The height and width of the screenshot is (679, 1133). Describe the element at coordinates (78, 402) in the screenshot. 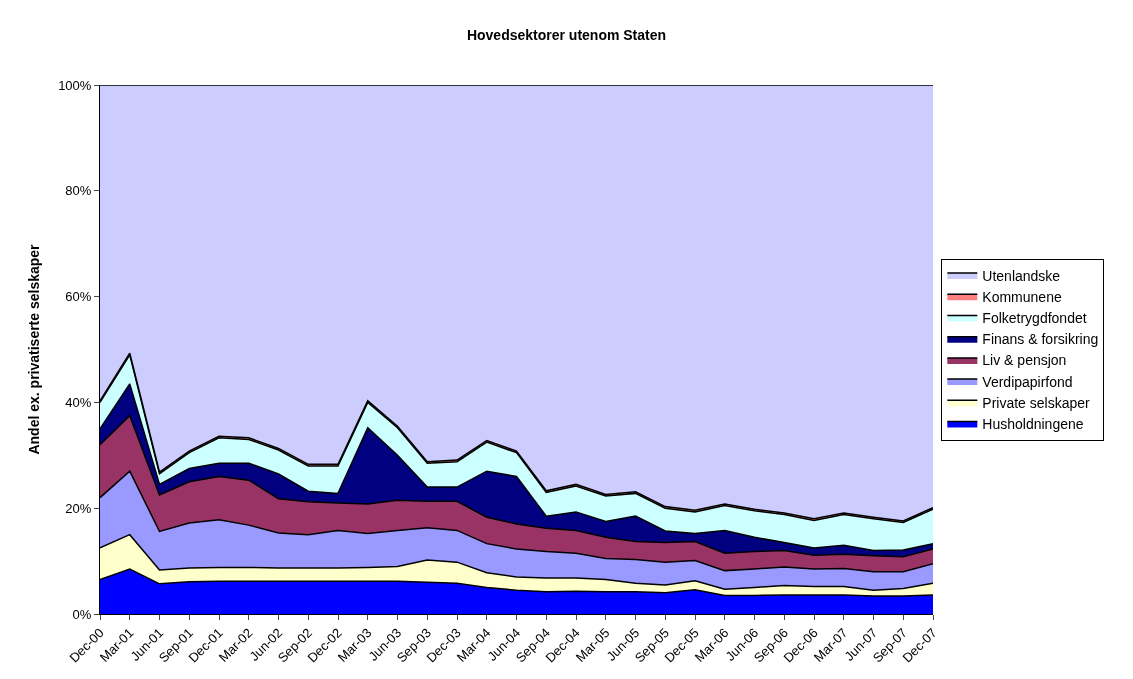

I see `y-tick-label: 40%` at that location.